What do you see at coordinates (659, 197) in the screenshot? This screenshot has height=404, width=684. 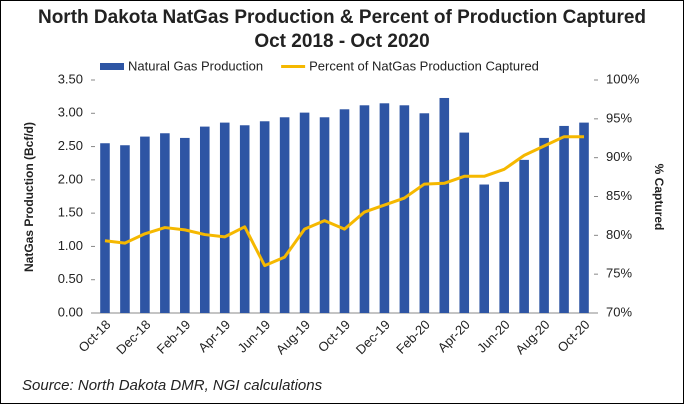 I see `y2-axis-label: % Captured` at bounding box center [659, 197].